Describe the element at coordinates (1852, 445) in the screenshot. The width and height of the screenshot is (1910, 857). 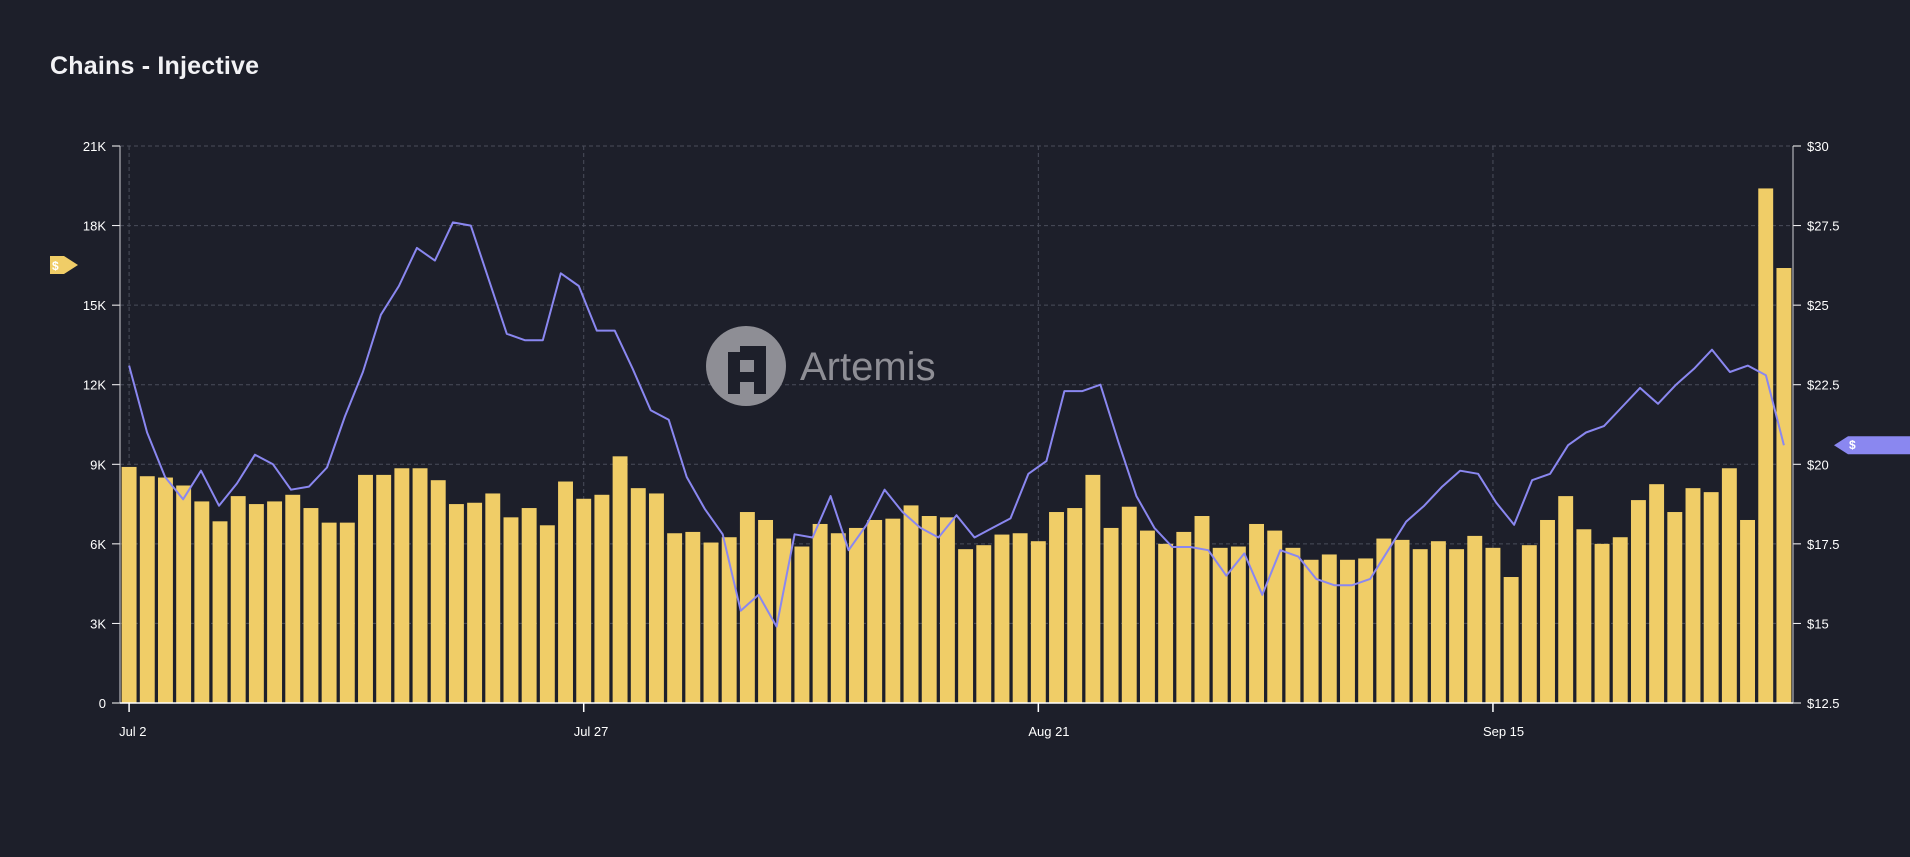
I see `right-marker-label: $` at that location.